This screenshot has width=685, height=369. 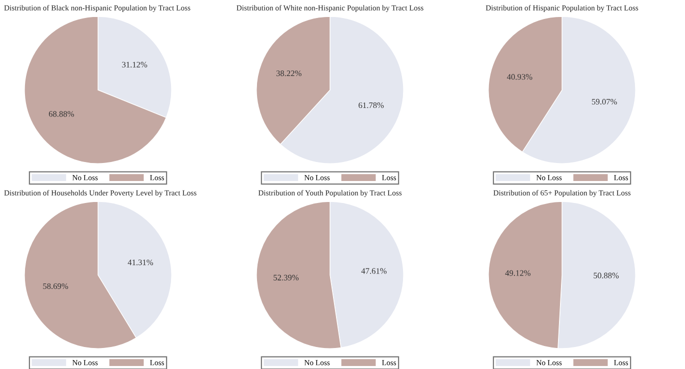 I want to click on data-label: 41.31%, so click(x=141, y=263).